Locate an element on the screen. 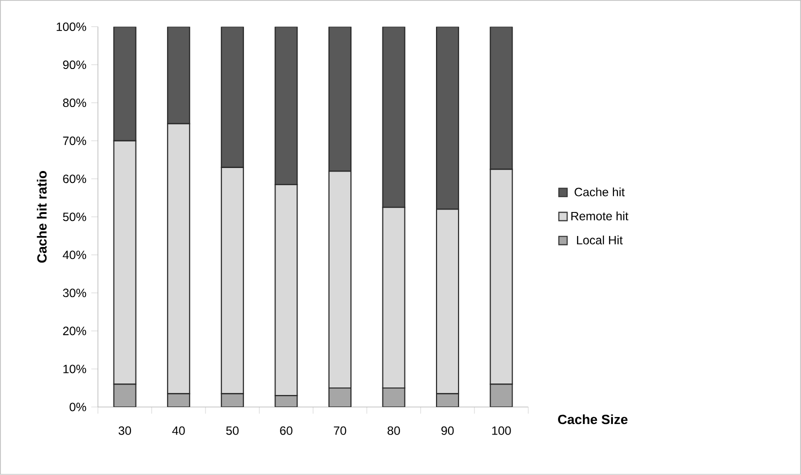  y-tick-label: 100% is located at coordinates (71, 27).